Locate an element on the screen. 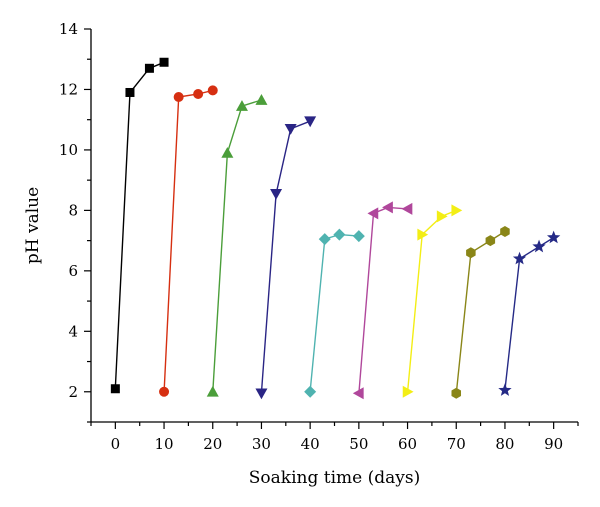 Image resolution: width=600 pixels, height=507 pixels. x-tick-label: 50 is located at coordinates (358, 444).